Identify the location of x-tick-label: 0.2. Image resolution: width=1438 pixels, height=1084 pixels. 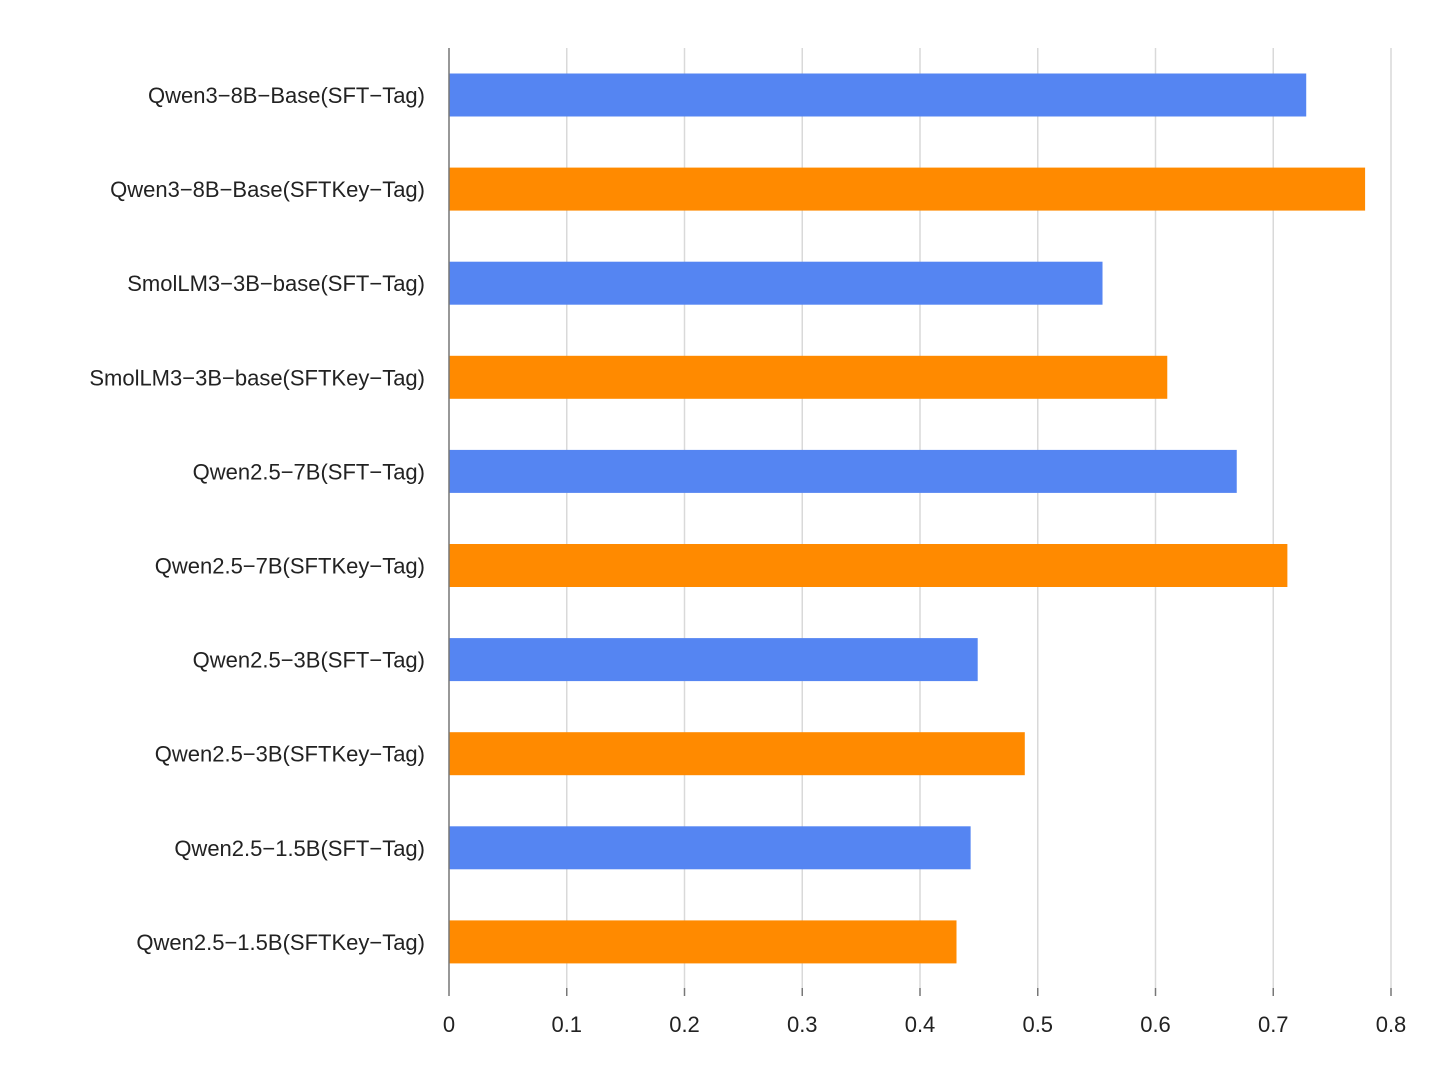
(684, 1024).